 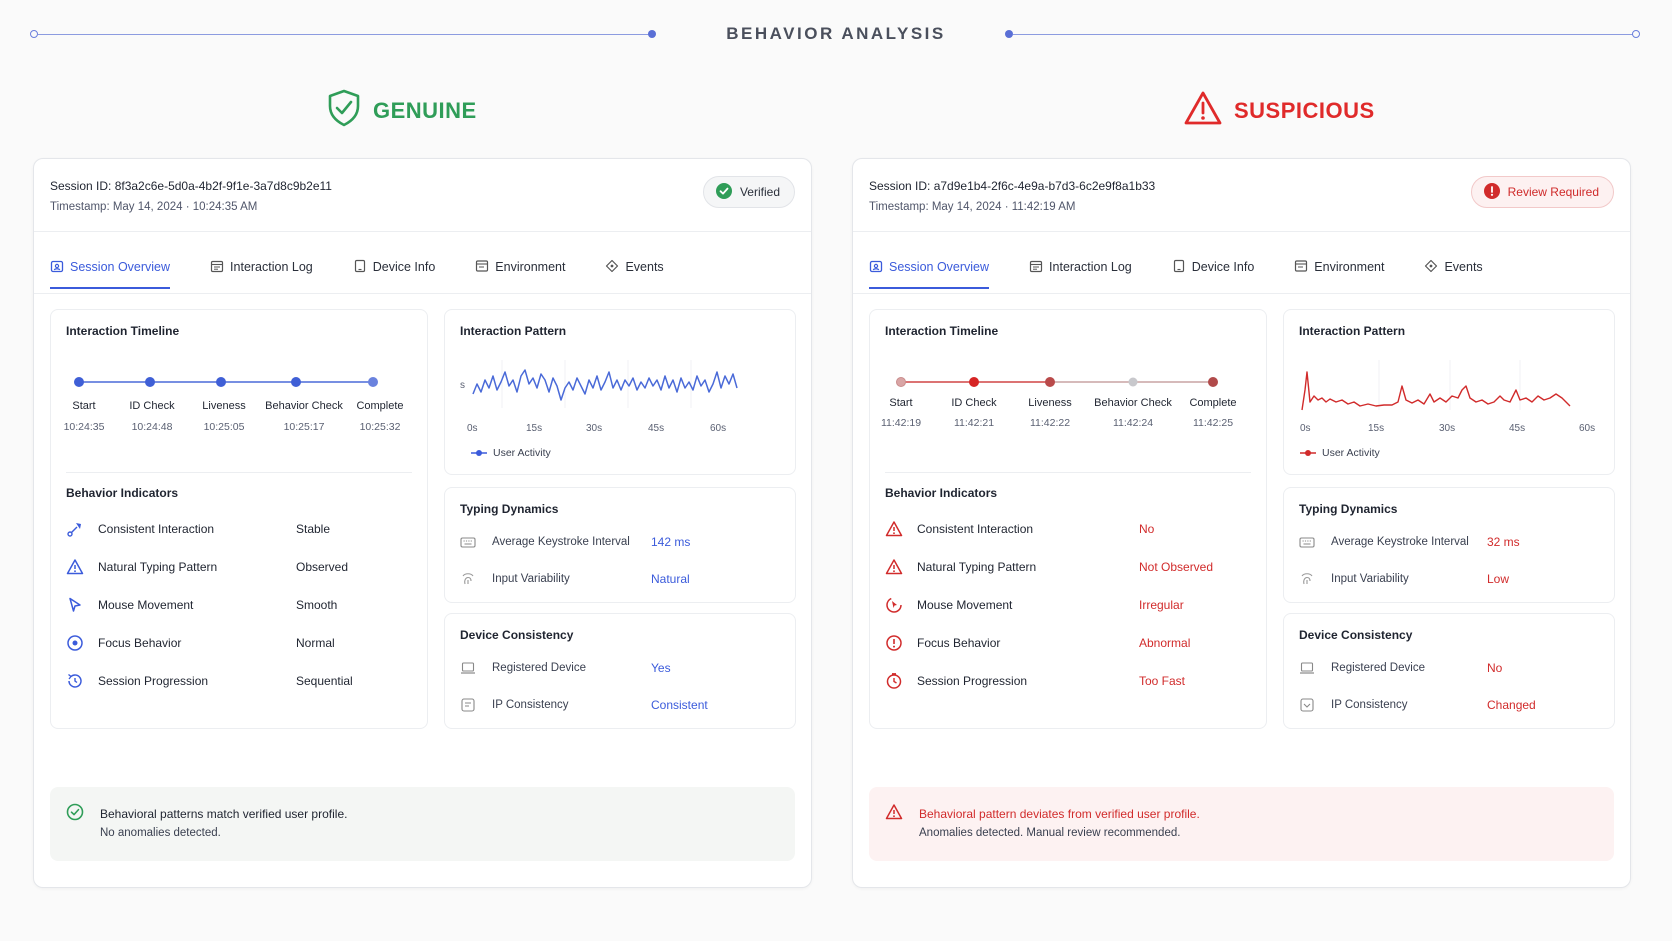 I want to click on metric-label: Input Variability, so click(x=1370, y=579).